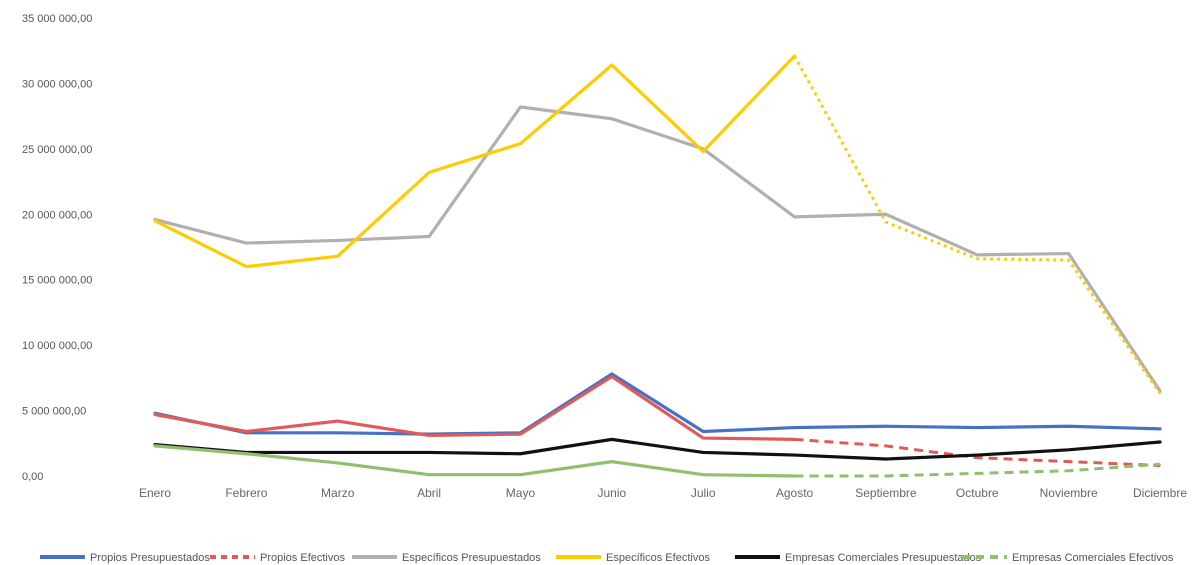 This screenshot has height=565, width=1196. What do you see at coordinates (155, 493) in the screenshot?
I see `x-tick-label: Enero` at bounding box center [155, 493].